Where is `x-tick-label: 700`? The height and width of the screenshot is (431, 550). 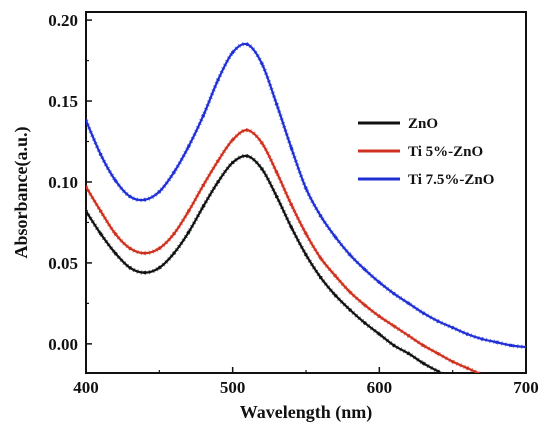 x-tick-label: 700 is located at coordinates (526, 387).